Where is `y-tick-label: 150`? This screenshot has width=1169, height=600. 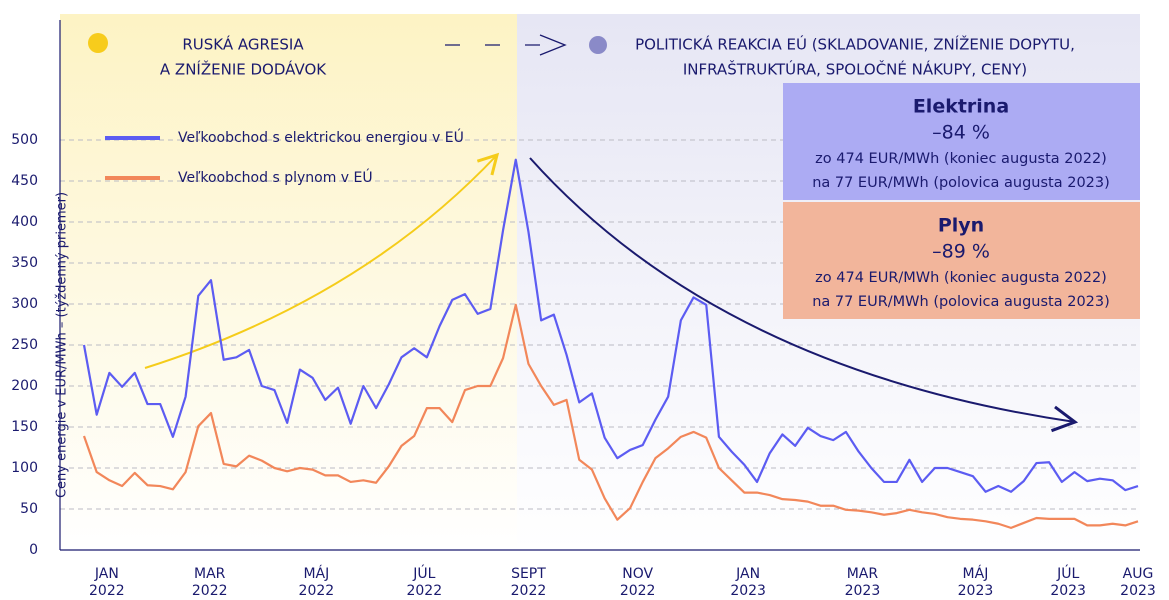
y-tick-label: 150 is located at coordinates (24, 427).